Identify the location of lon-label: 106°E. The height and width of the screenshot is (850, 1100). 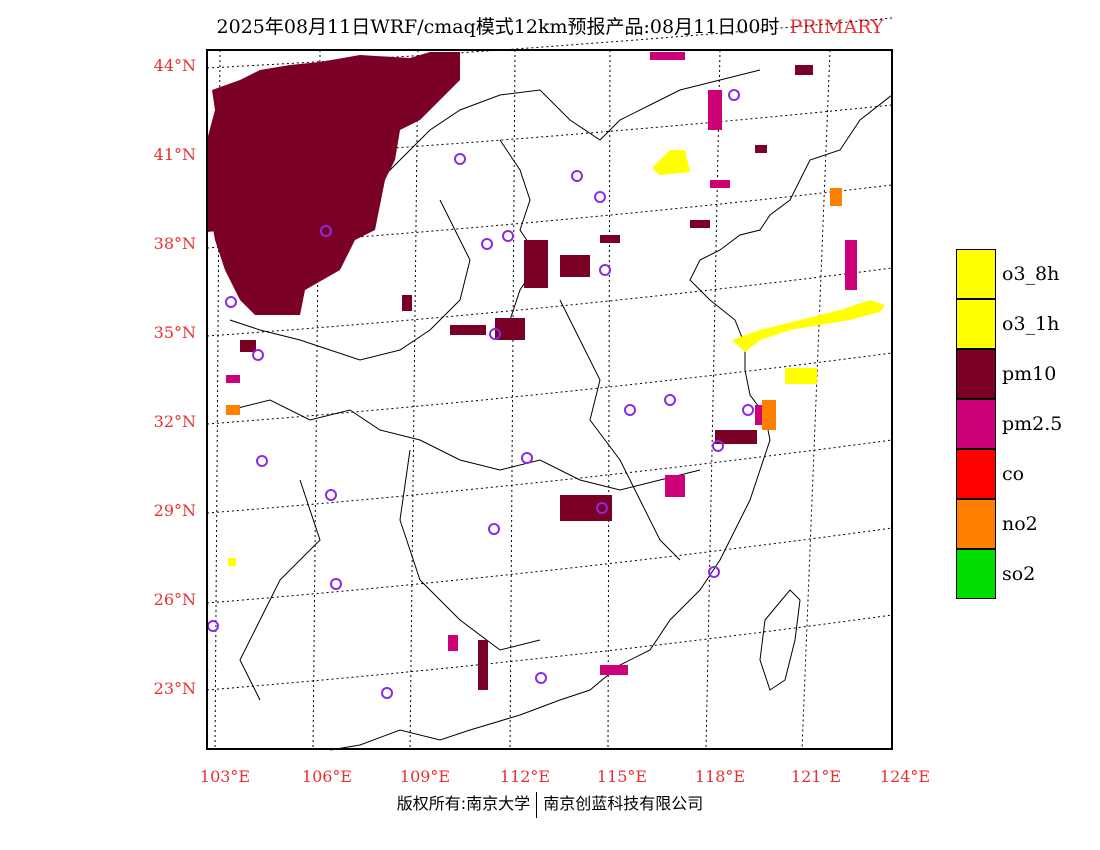
(327, 776).